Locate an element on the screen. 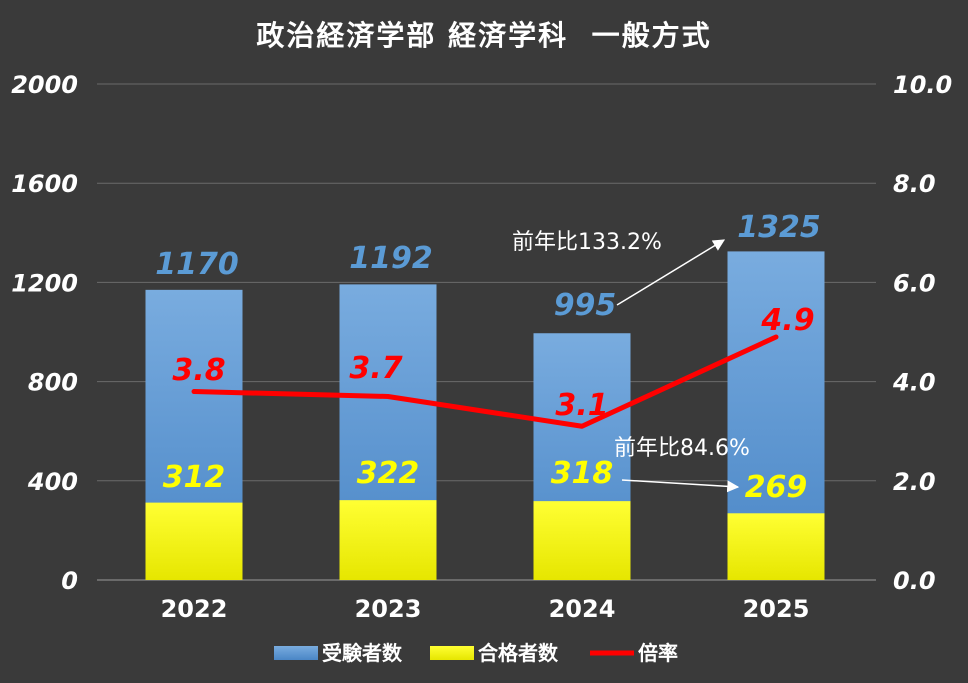 This screenshot has width=968, height=683. chart-title: 政治経済学部 経済学科 一般方式 is located at coordinates (484, 35).